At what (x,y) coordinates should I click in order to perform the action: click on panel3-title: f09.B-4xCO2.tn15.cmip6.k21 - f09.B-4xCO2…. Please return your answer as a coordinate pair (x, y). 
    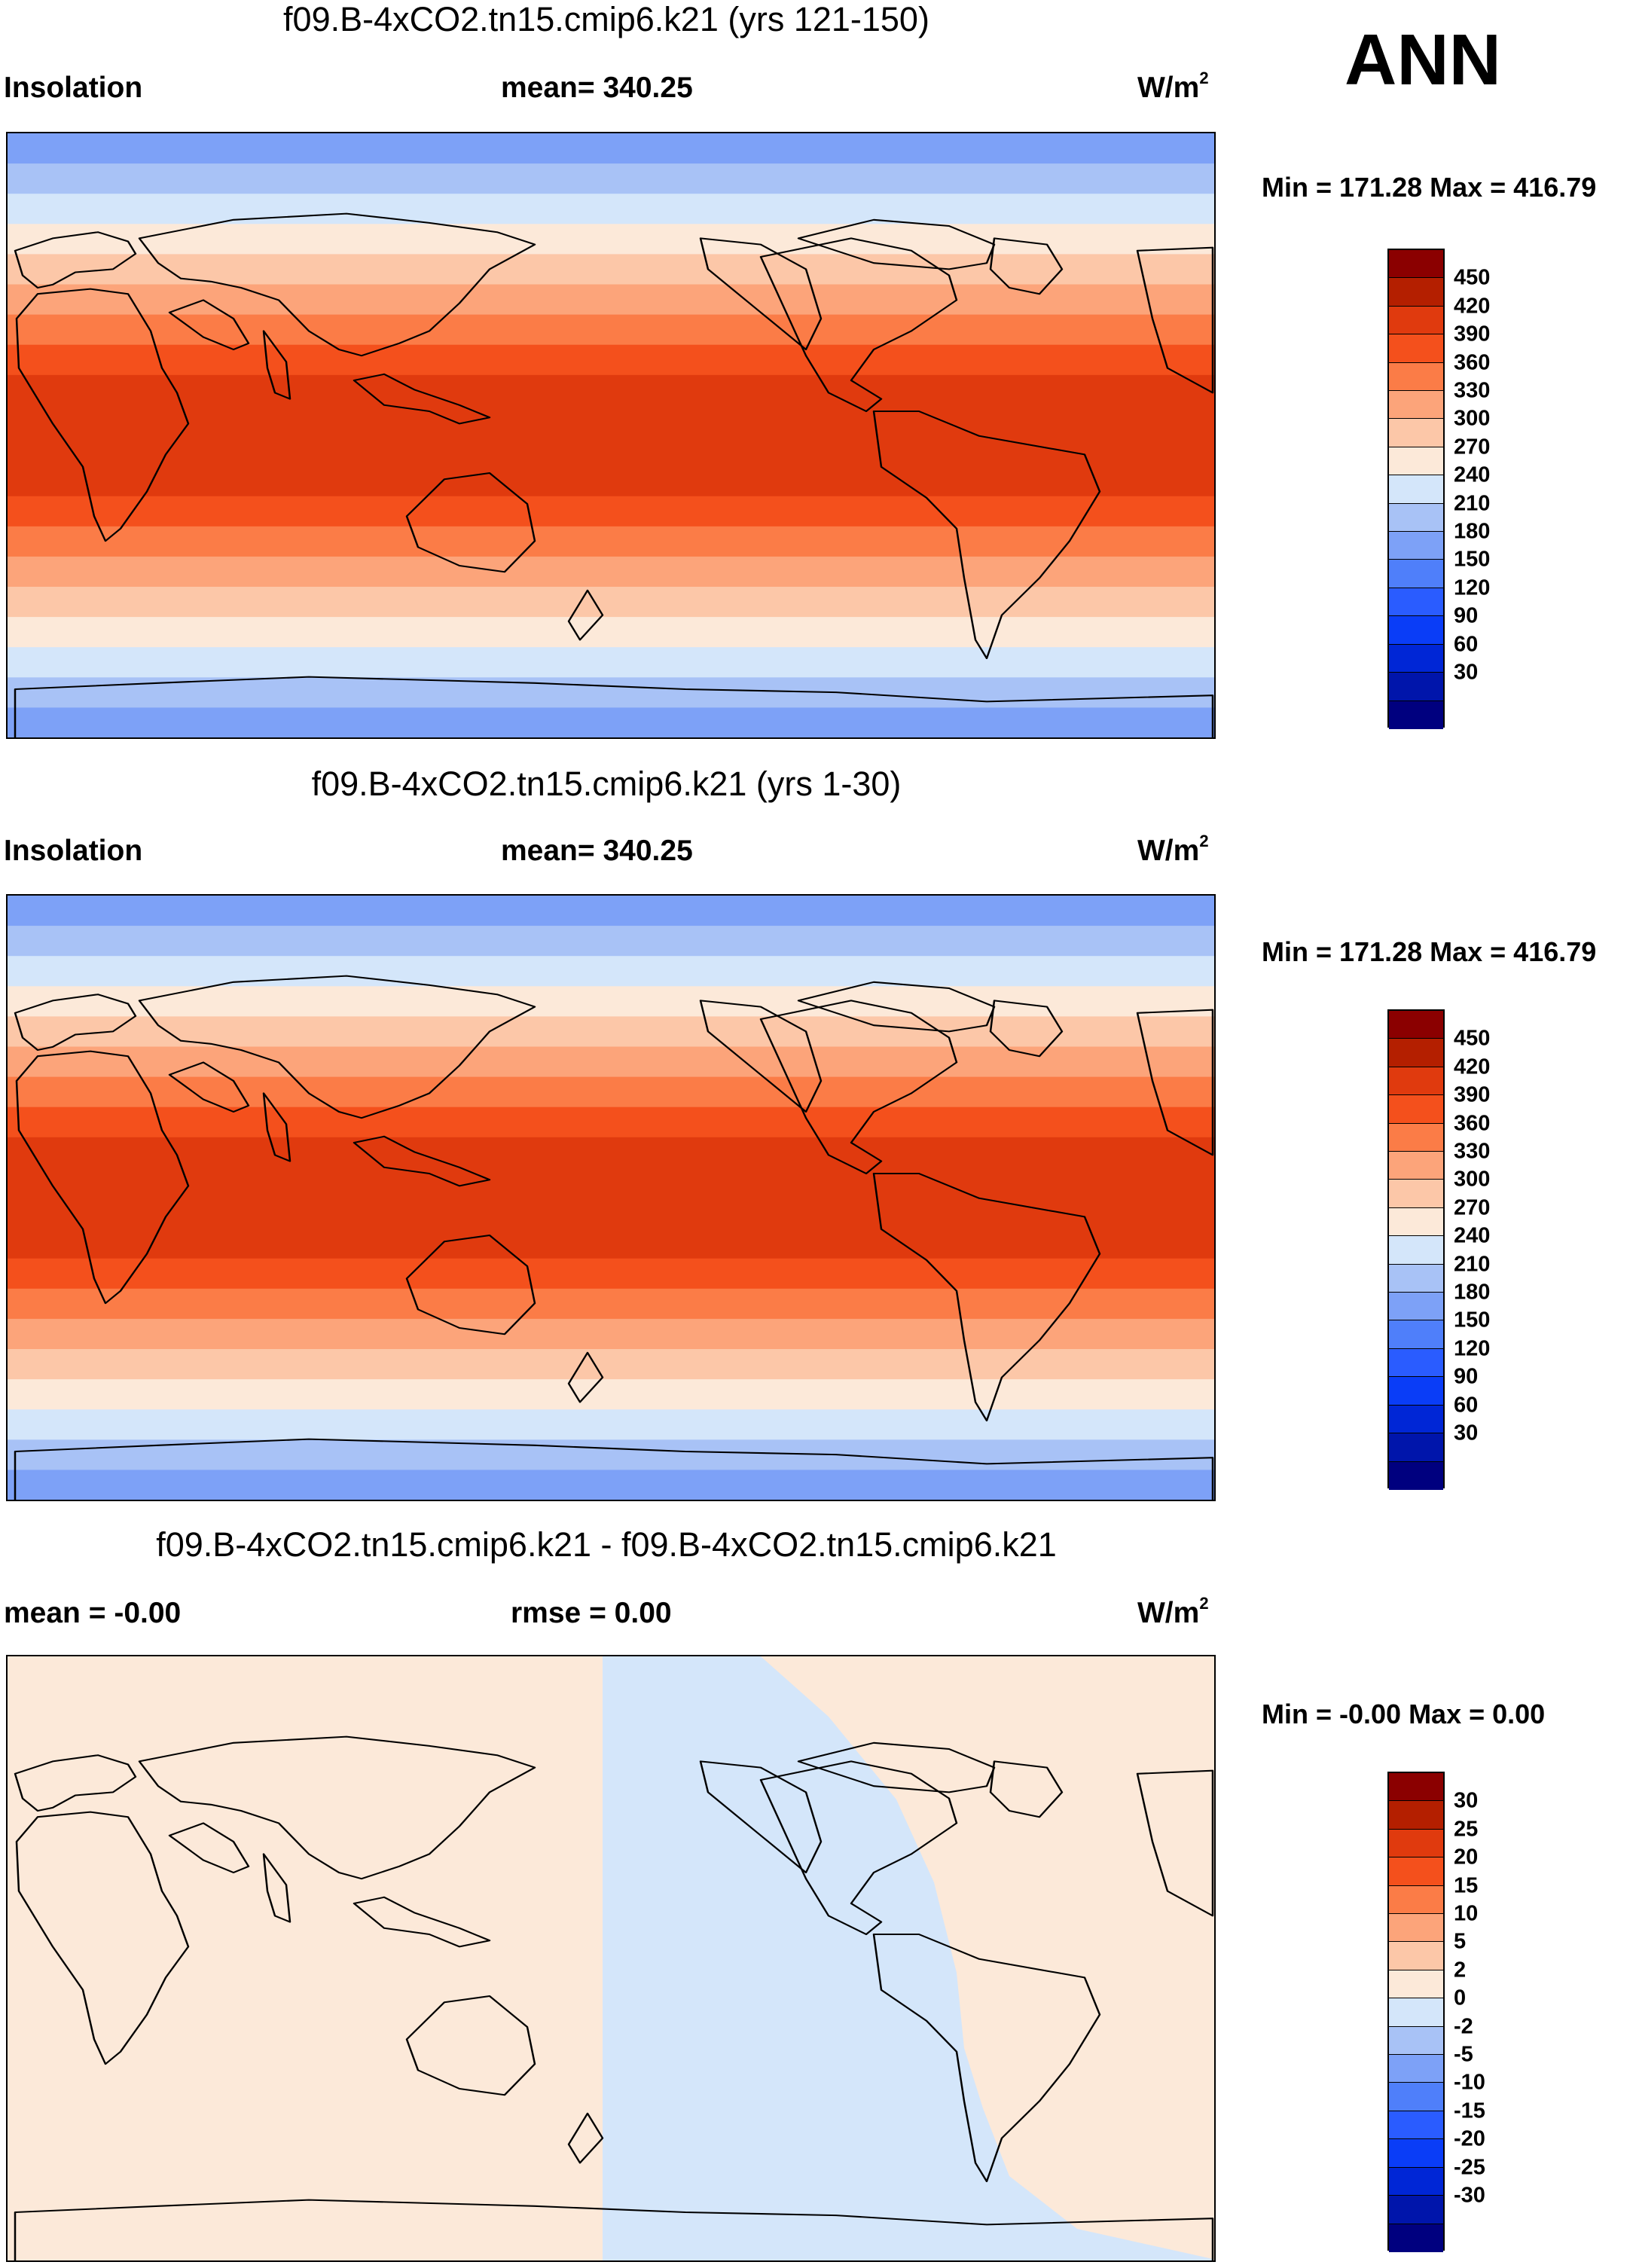
    Looking at the image, I should click on (606, 1544).